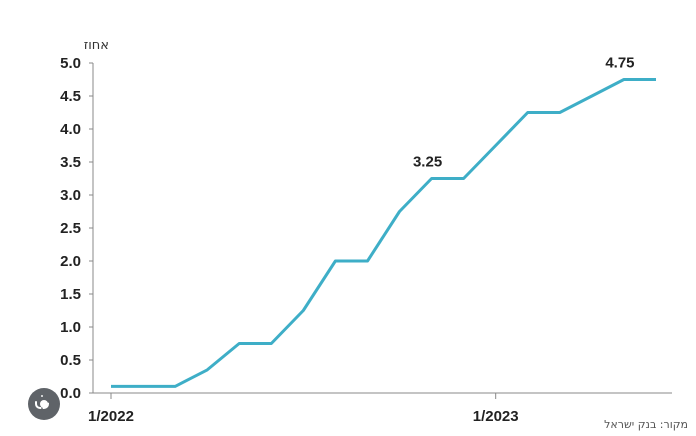 The height and width of the screenshot is (436, 696). Describe the element at coordinates (70, 96) in the screenshot. I see `y-tick-label: 4.5` at that location.